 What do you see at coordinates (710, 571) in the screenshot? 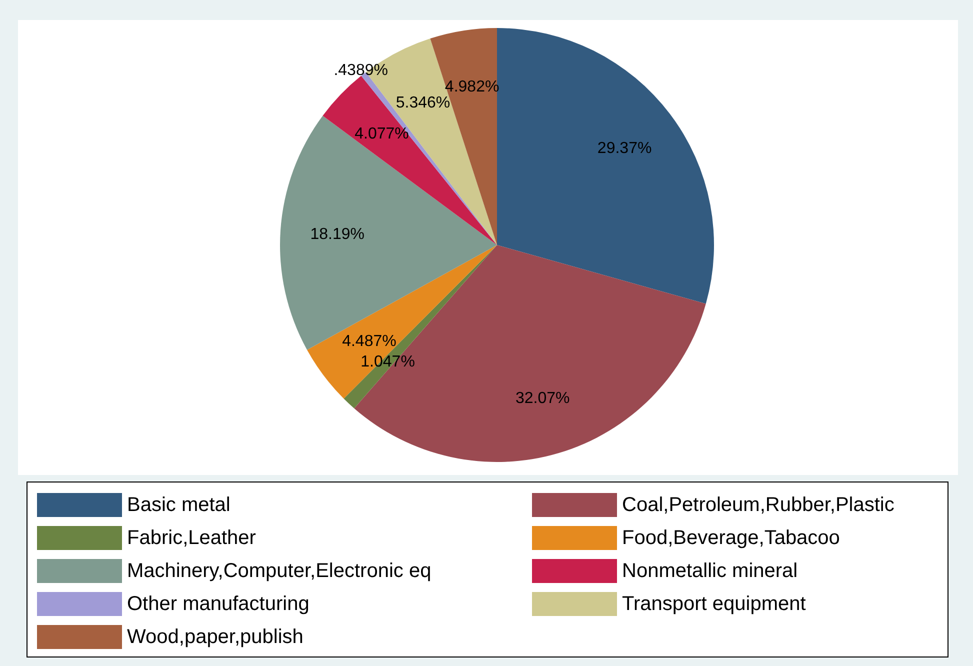
I see `legend-label: Nonmetallic mineral` at bounding box center [710, 571].